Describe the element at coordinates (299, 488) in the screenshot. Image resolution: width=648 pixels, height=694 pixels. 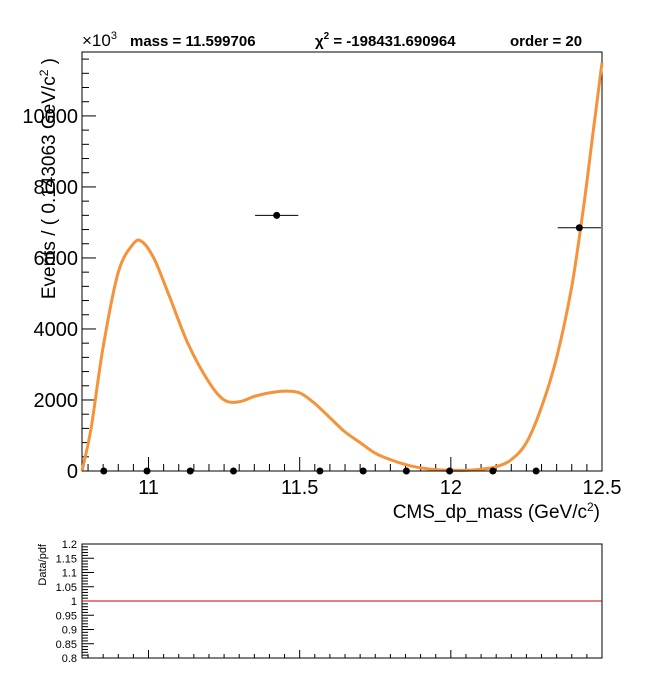
I see `x-tick-label: 11.5` at that location.